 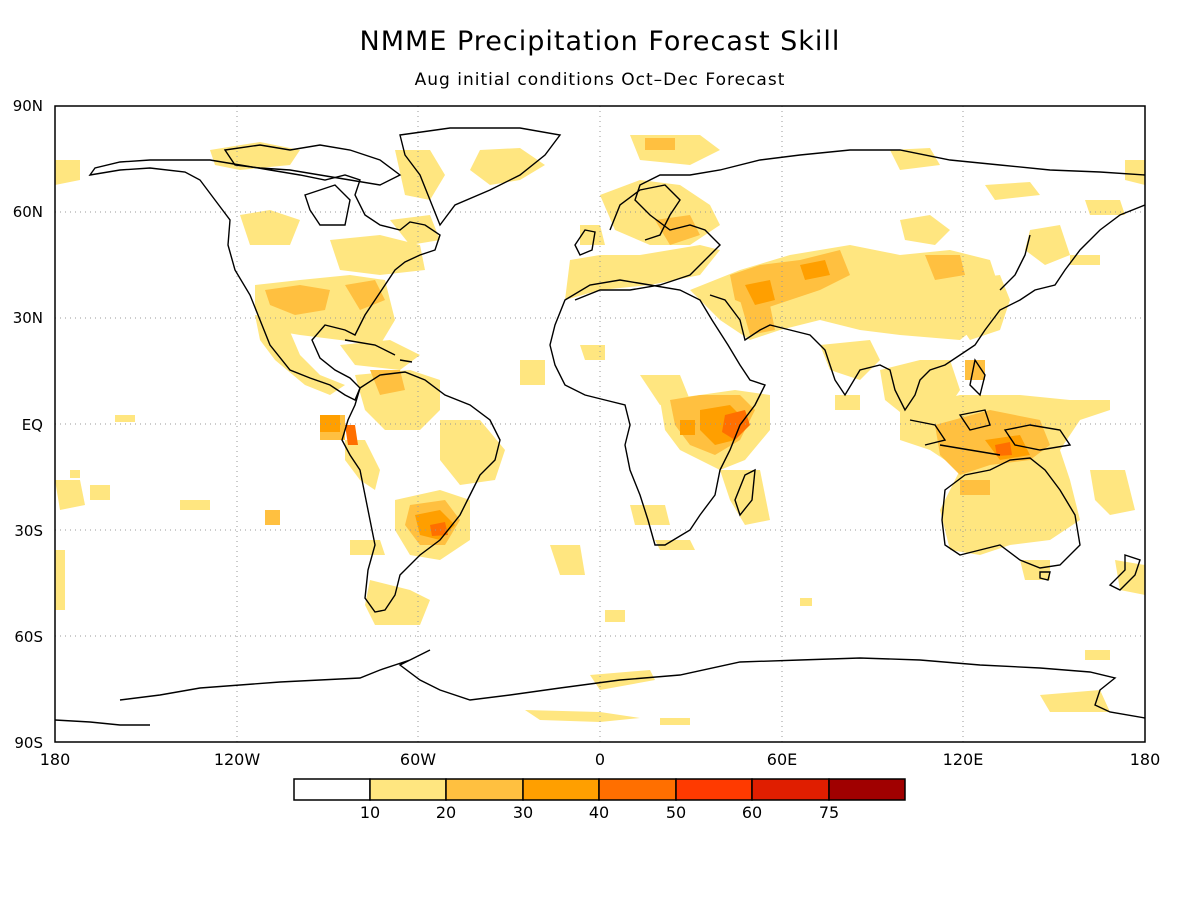 What do you see at coordinates (370, 812) in the screenshot?
I see `colorbar-label-10: 10` at bounding box center [370, 812].